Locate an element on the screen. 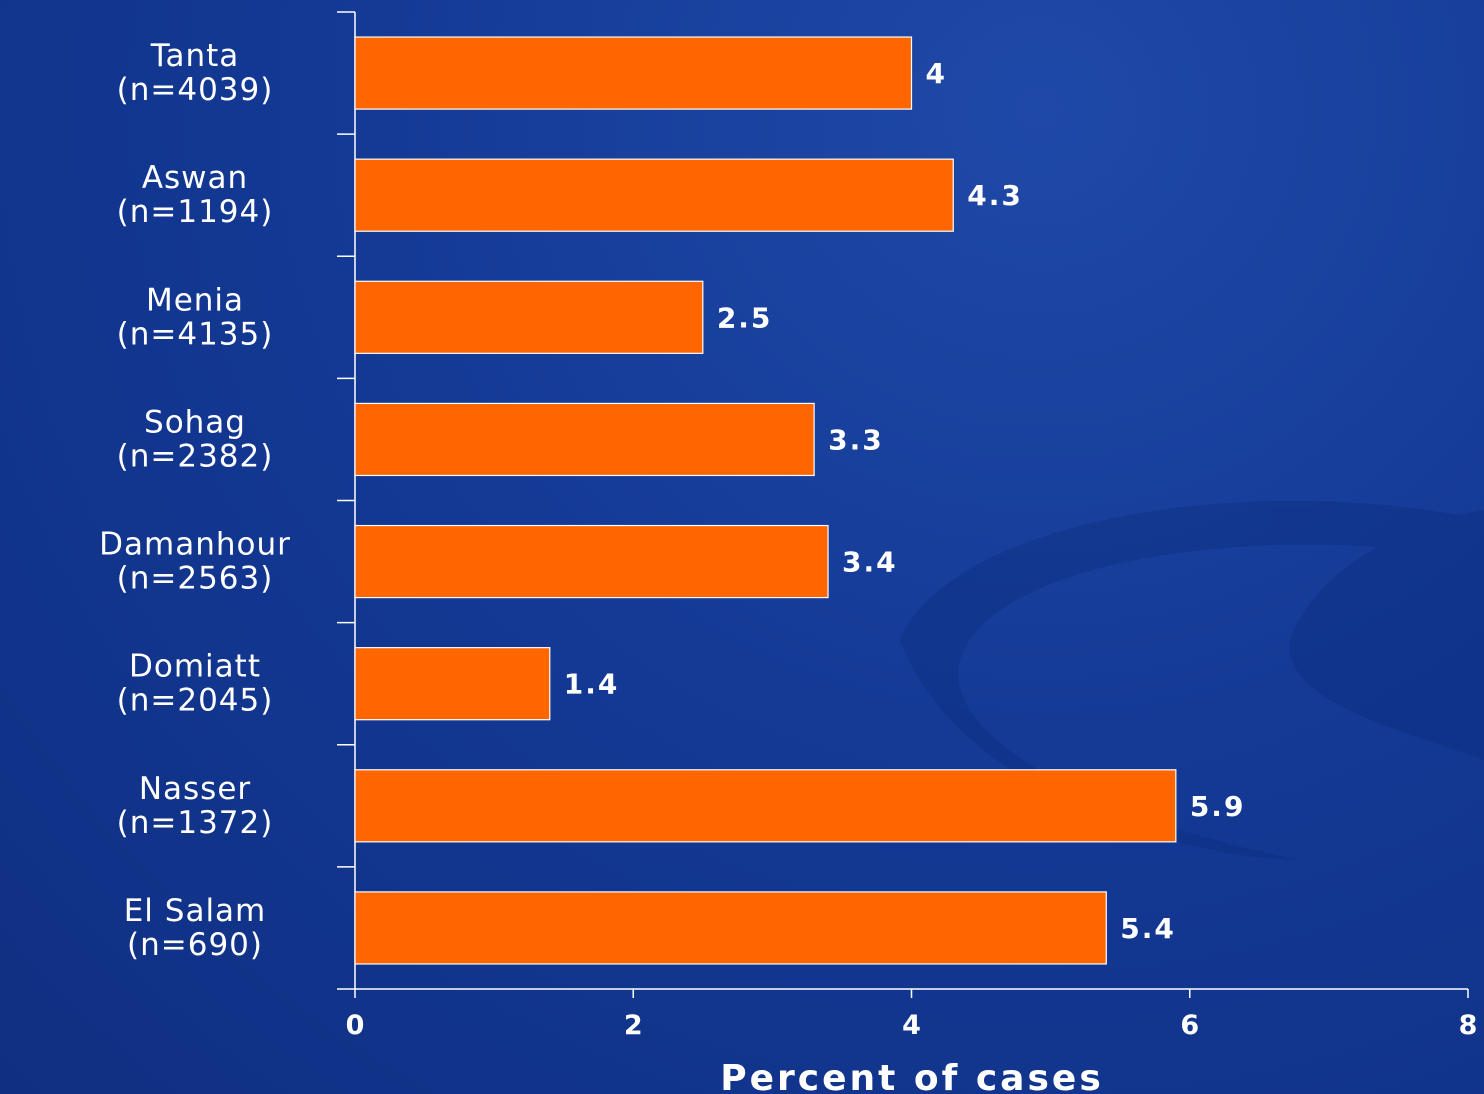  category-label: Aswan is located at coordinates (195, 178).